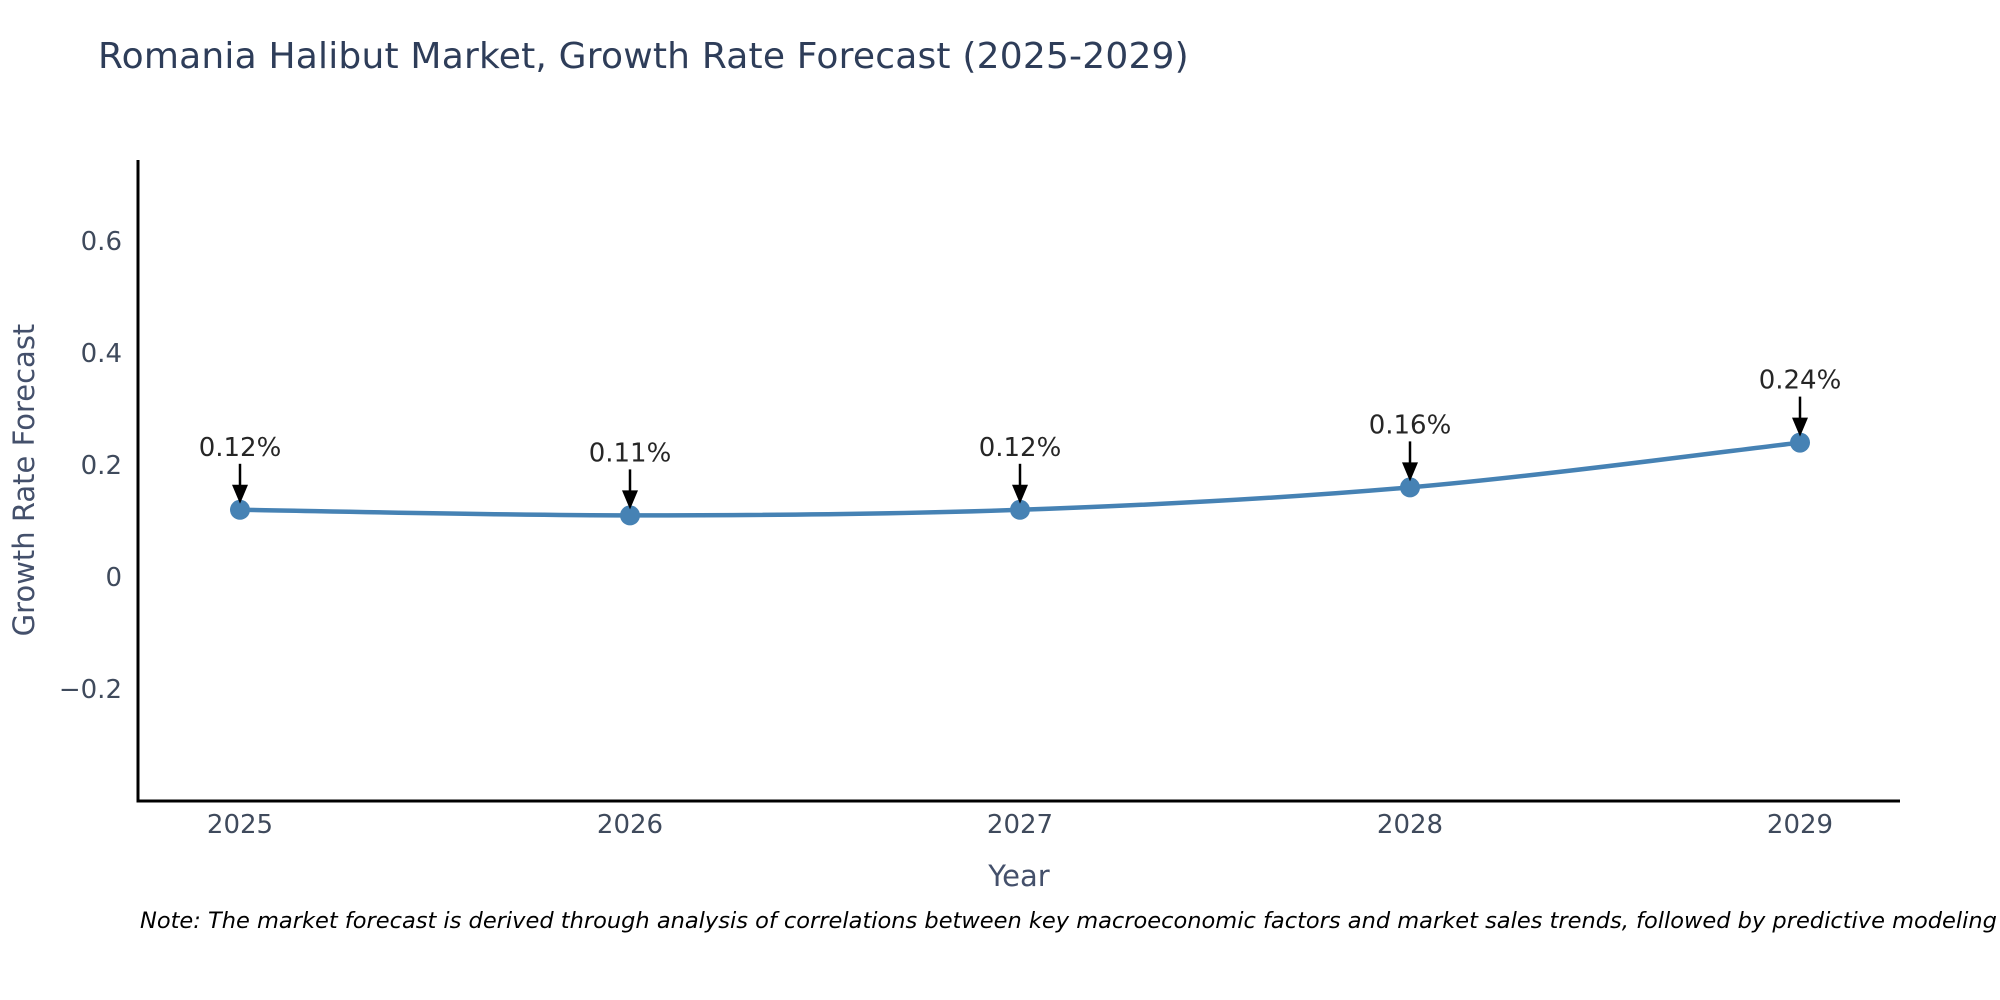 This screenshot has height=1000, width=2000. What do you see at coordinates (630, 453) in the screenshot?
I see `annotation-label: 0.11%` at bounding box center [630, 453].